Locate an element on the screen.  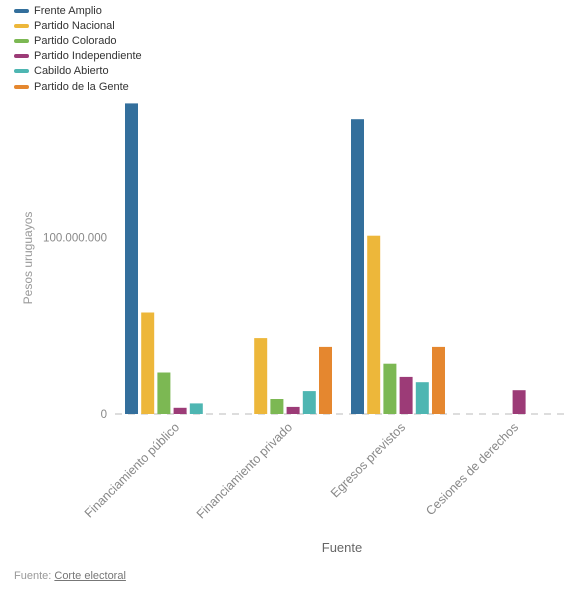
x-category-label: Financiamiento público is located at coordinates (132, 470).